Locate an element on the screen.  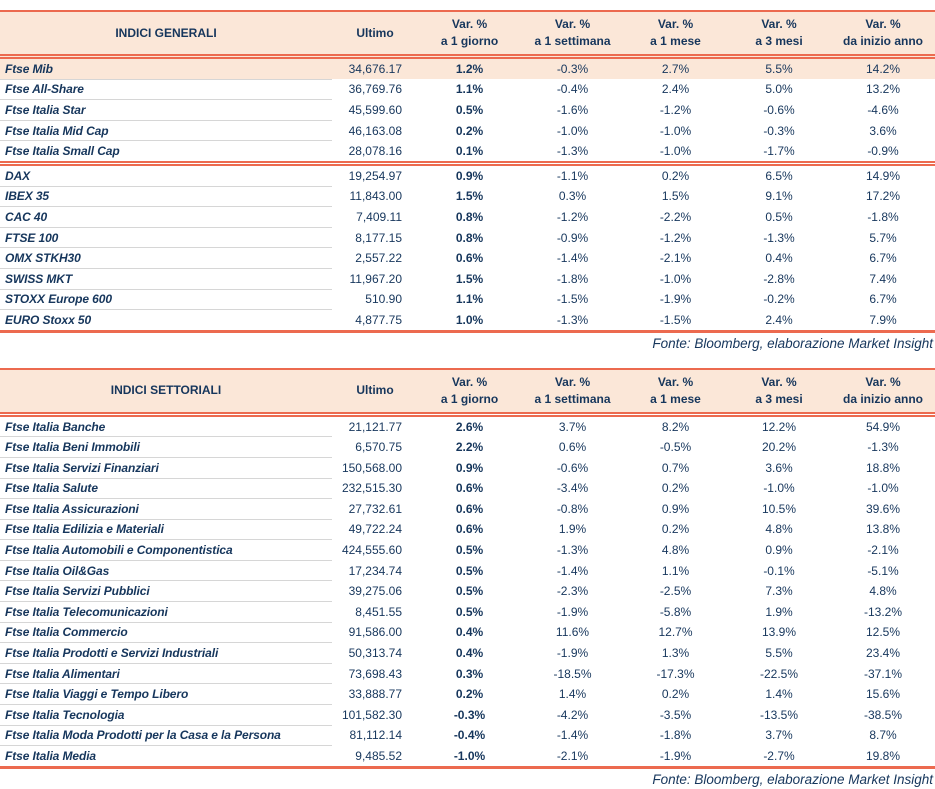
var-3month-cell: 7.3% is located at coordinates (779, 591).